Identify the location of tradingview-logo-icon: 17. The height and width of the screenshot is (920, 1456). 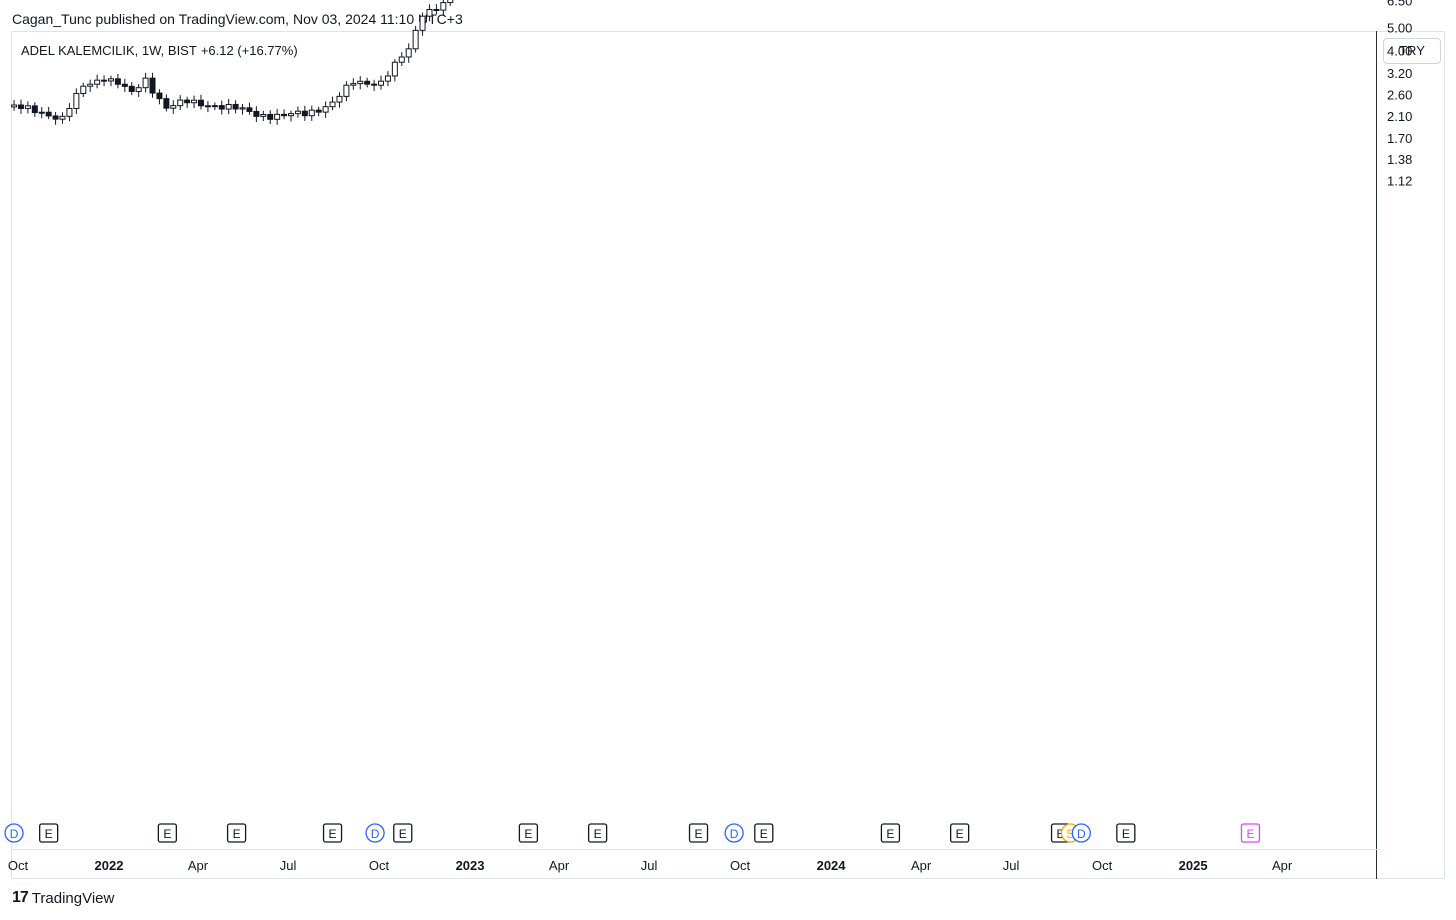
(20, 897).